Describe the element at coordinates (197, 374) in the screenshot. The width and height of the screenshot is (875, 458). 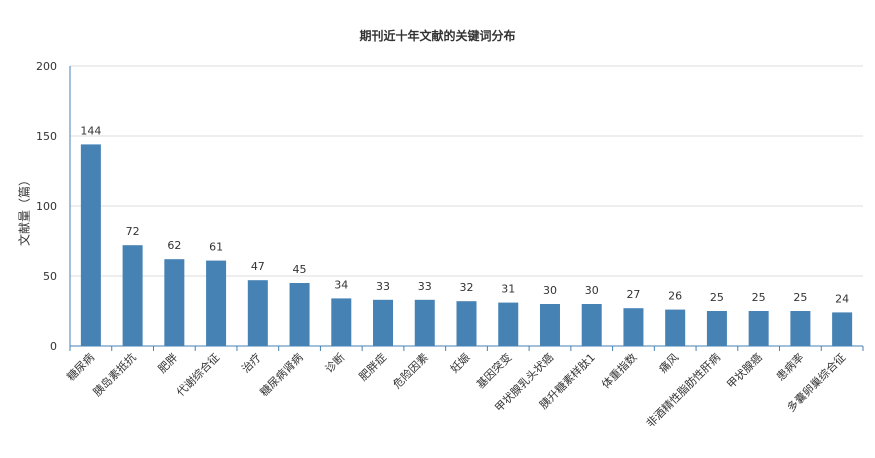
I see `x-tick-label: 代谢综合征` at that location.